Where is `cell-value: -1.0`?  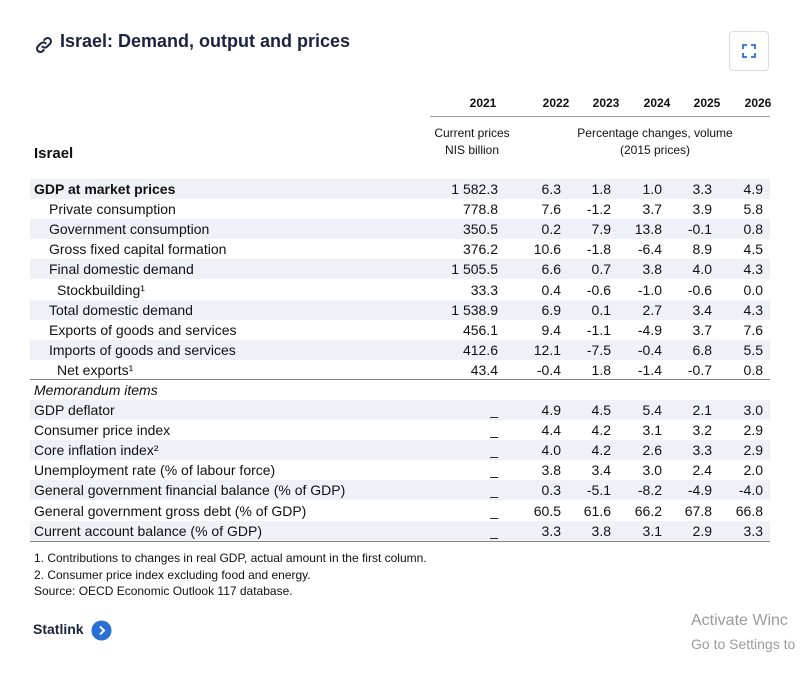 cell-value: -1.0 is located at coordinates (649, 289).